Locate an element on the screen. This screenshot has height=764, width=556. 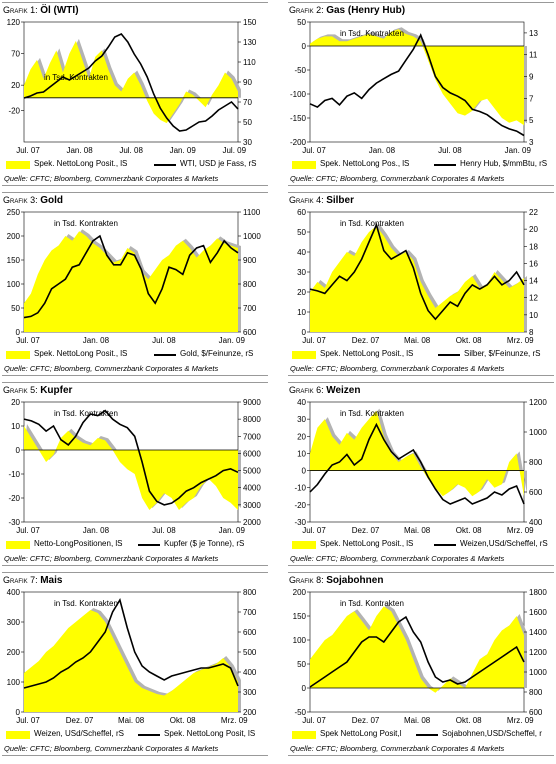
left-tick-label: 30 is located at coordinates (301, 272).